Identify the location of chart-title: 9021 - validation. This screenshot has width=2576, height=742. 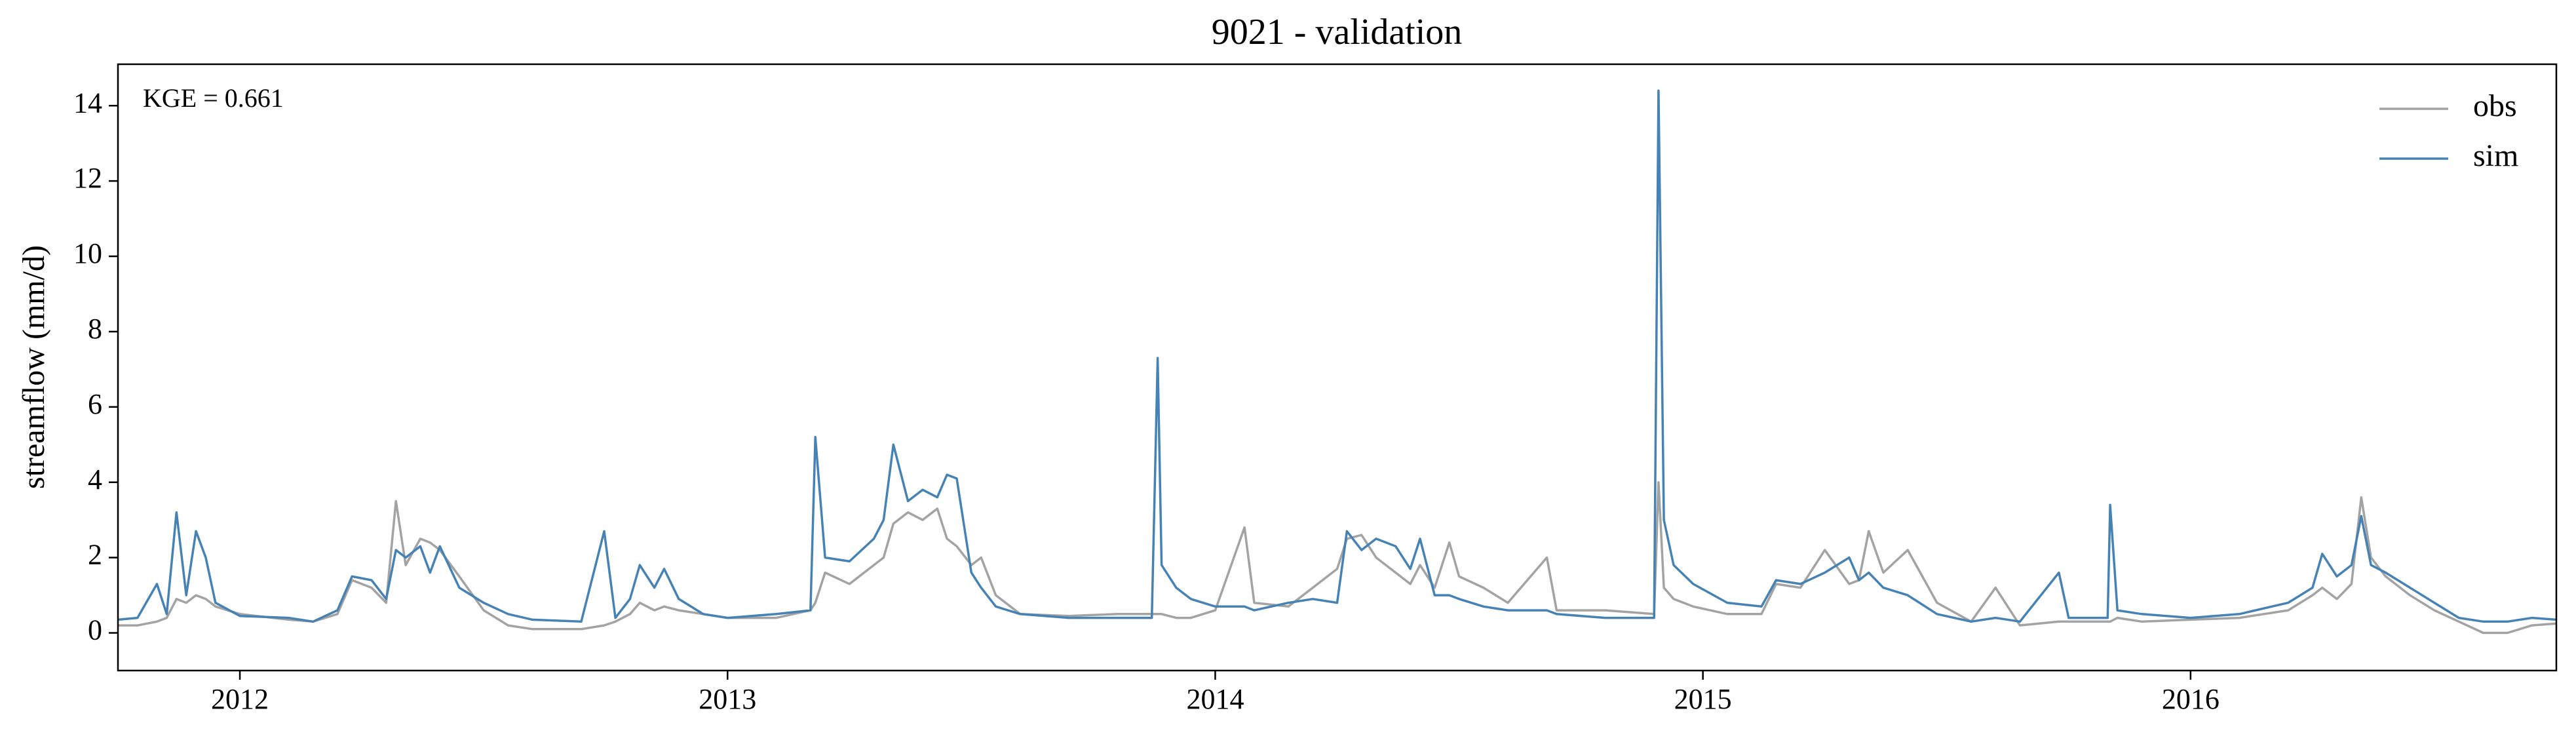
(1337, 32).